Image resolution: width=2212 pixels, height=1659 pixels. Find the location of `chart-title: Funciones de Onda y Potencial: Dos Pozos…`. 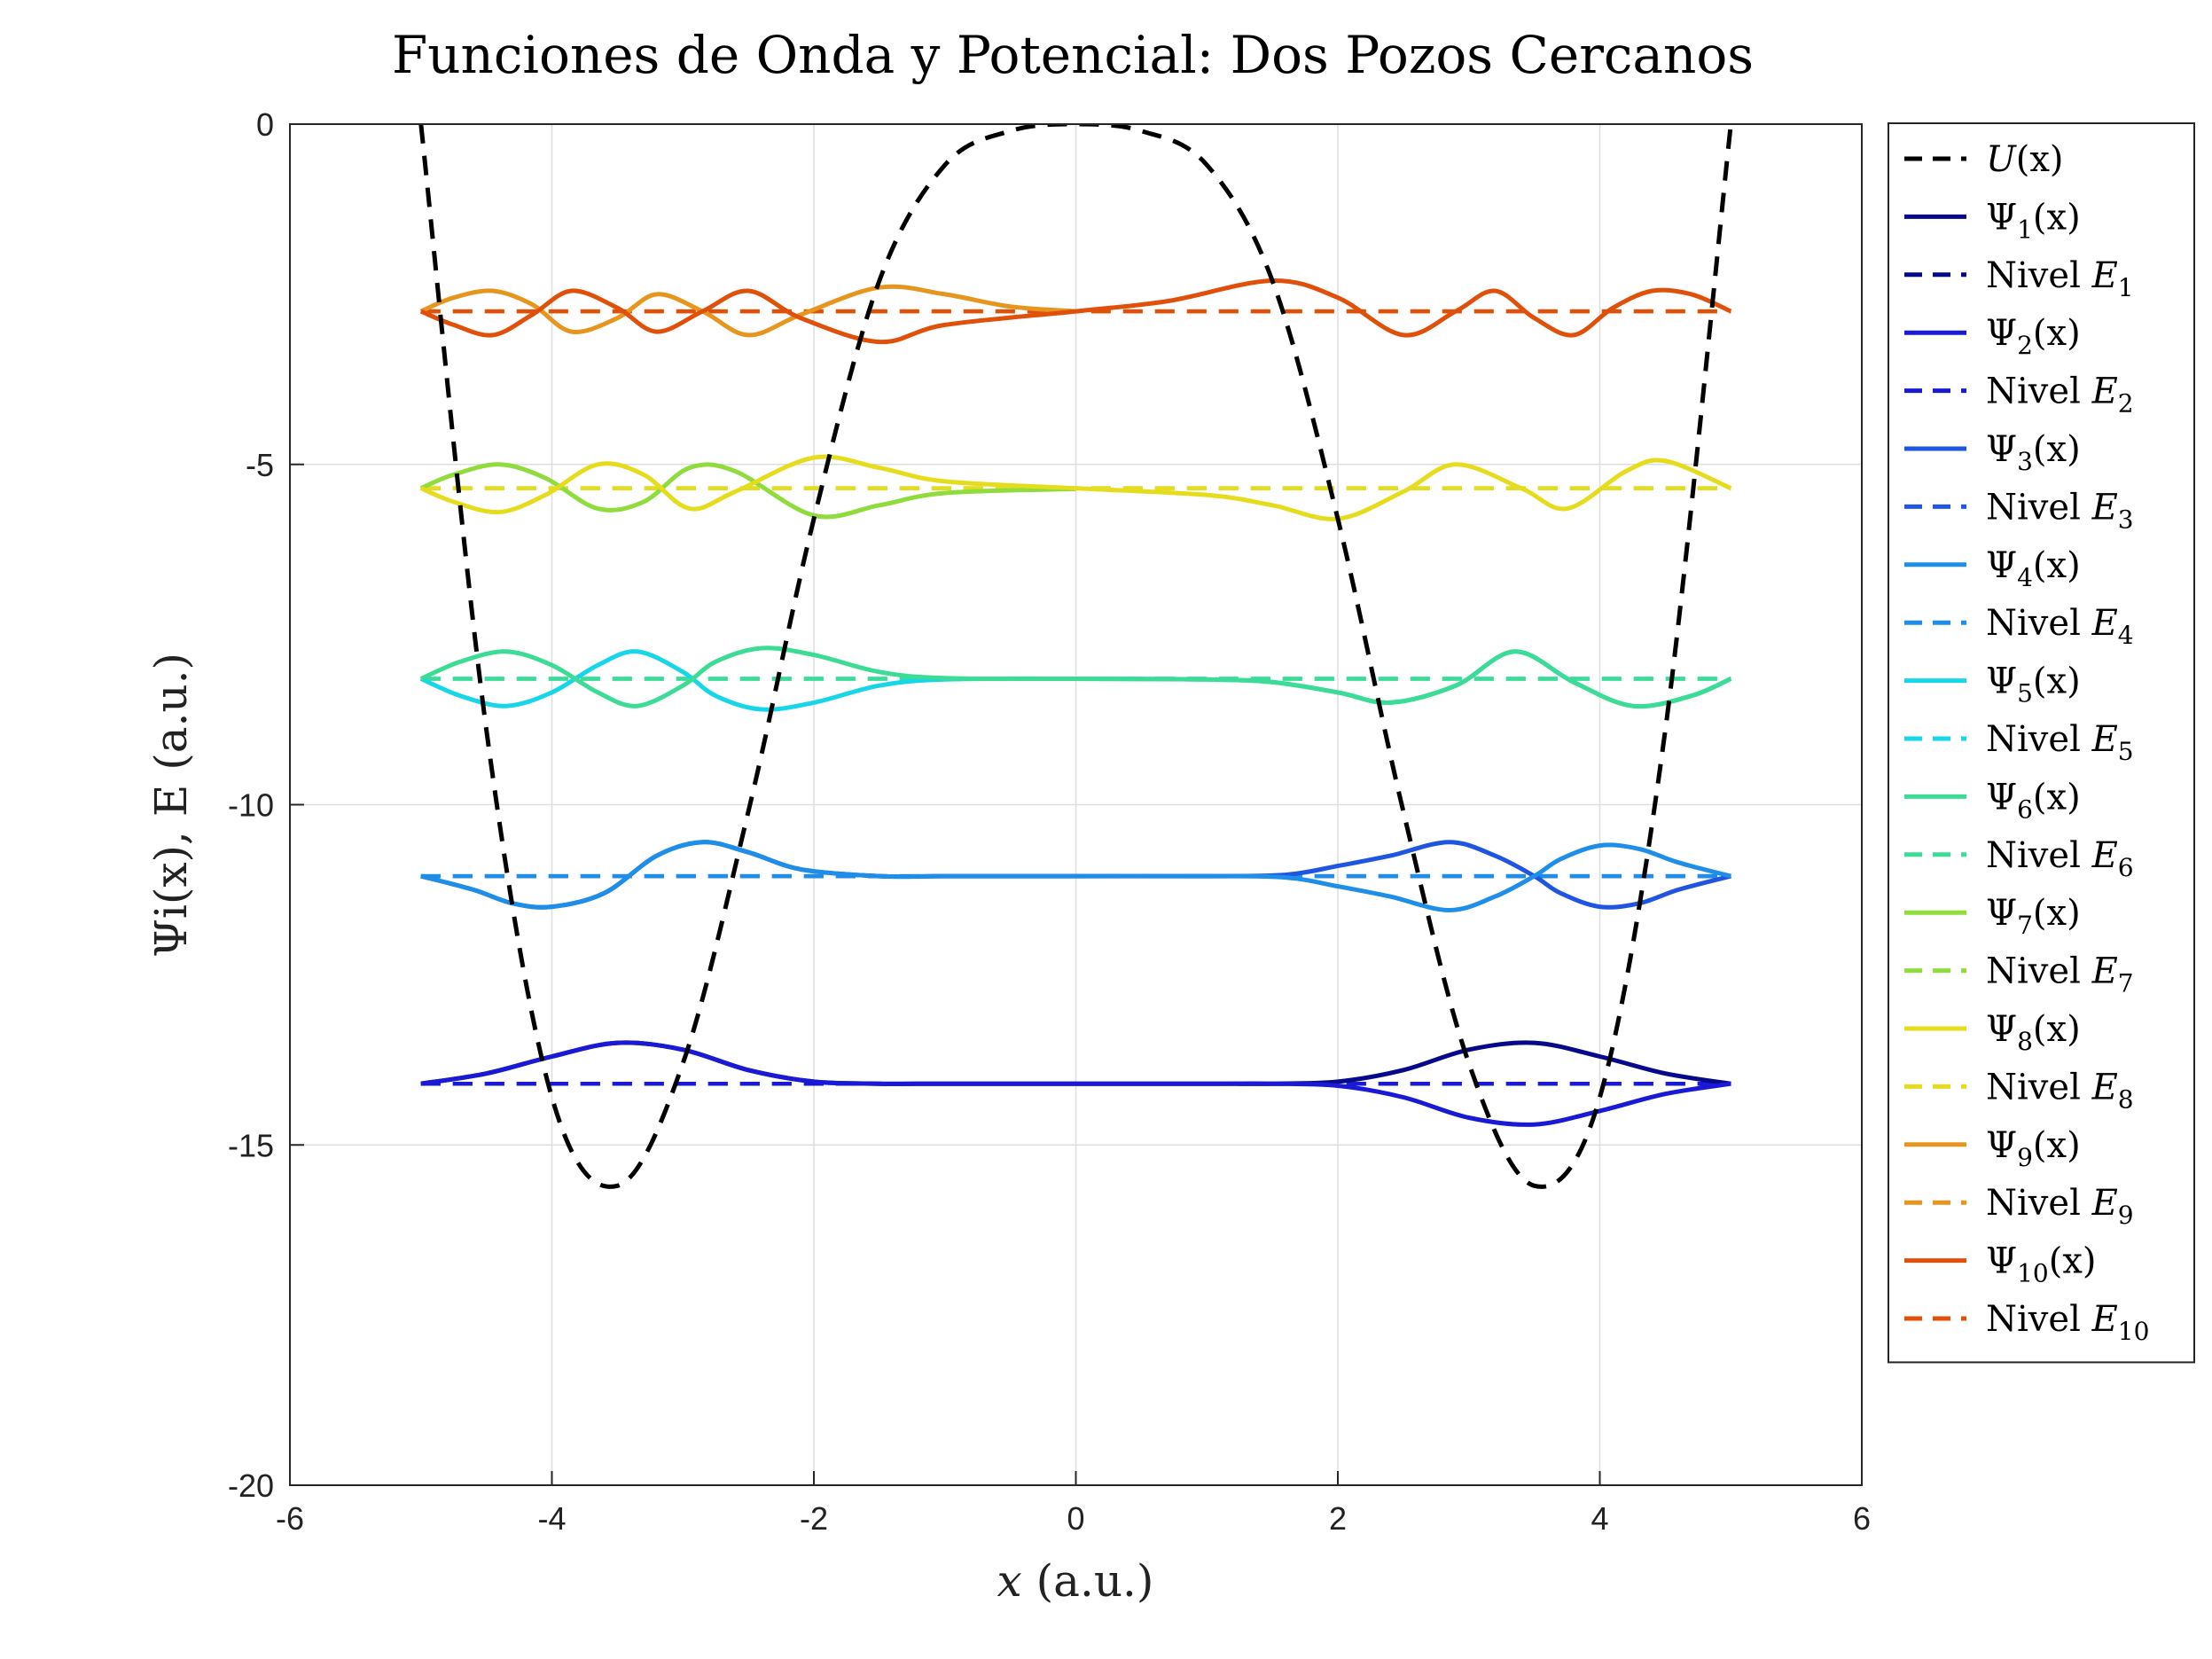

chart-title: Funciones de Onda y Potencial: Dos Pozos… is located at coordinates (1073, 55).